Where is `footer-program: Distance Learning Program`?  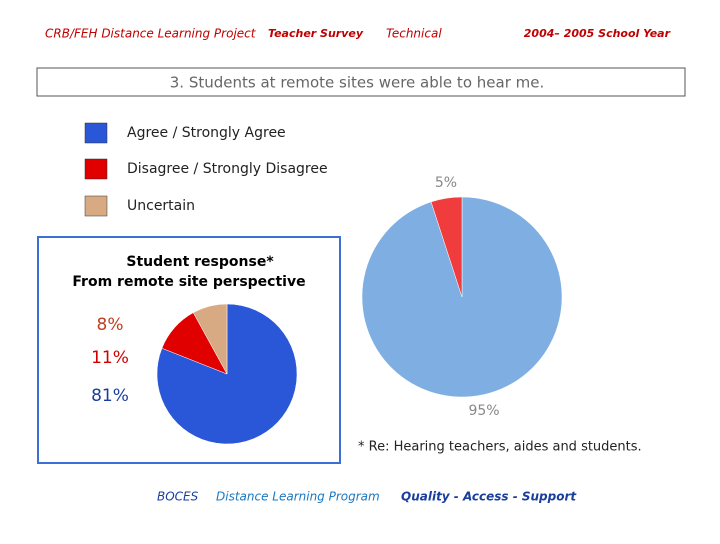 footer-program: Distance Learning Program is located at coordinates (298, 497).